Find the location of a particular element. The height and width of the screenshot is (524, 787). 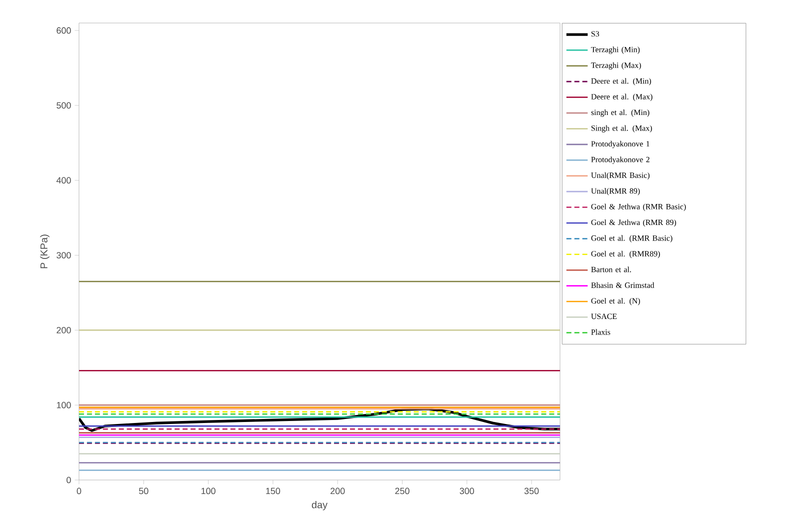

x-tick-label: 300 is located at coordinates (467, 491).